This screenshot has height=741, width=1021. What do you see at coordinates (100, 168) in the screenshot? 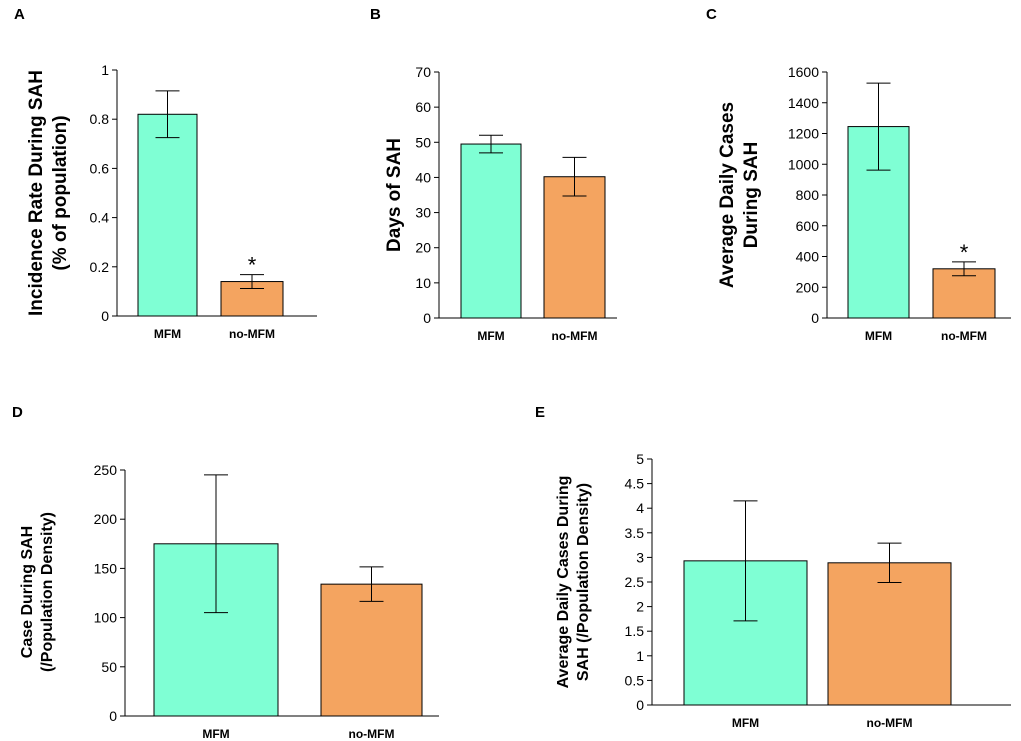
I see `y-tick-label-a: 0.6` at bounding box center [100, 168].